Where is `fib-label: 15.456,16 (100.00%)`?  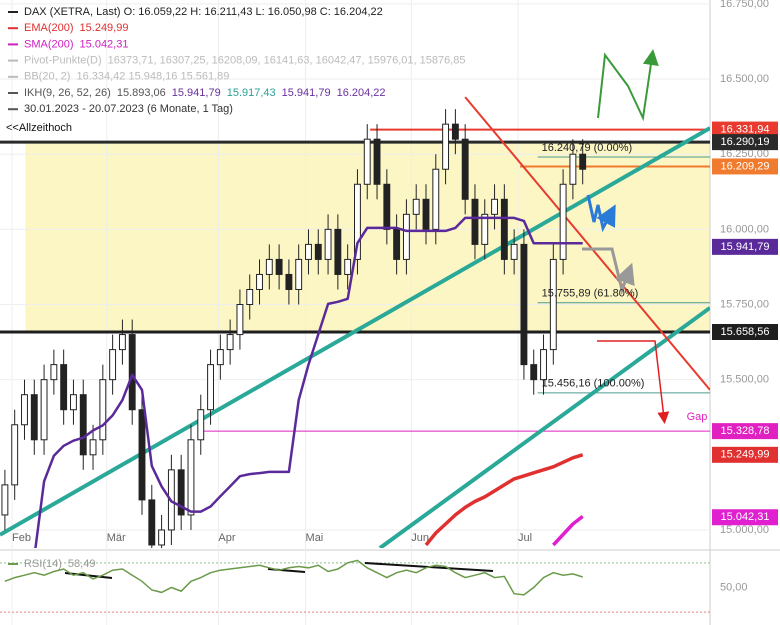
fib-label: 15.456,16 (100.00%) is located at coordinates (593, 384).